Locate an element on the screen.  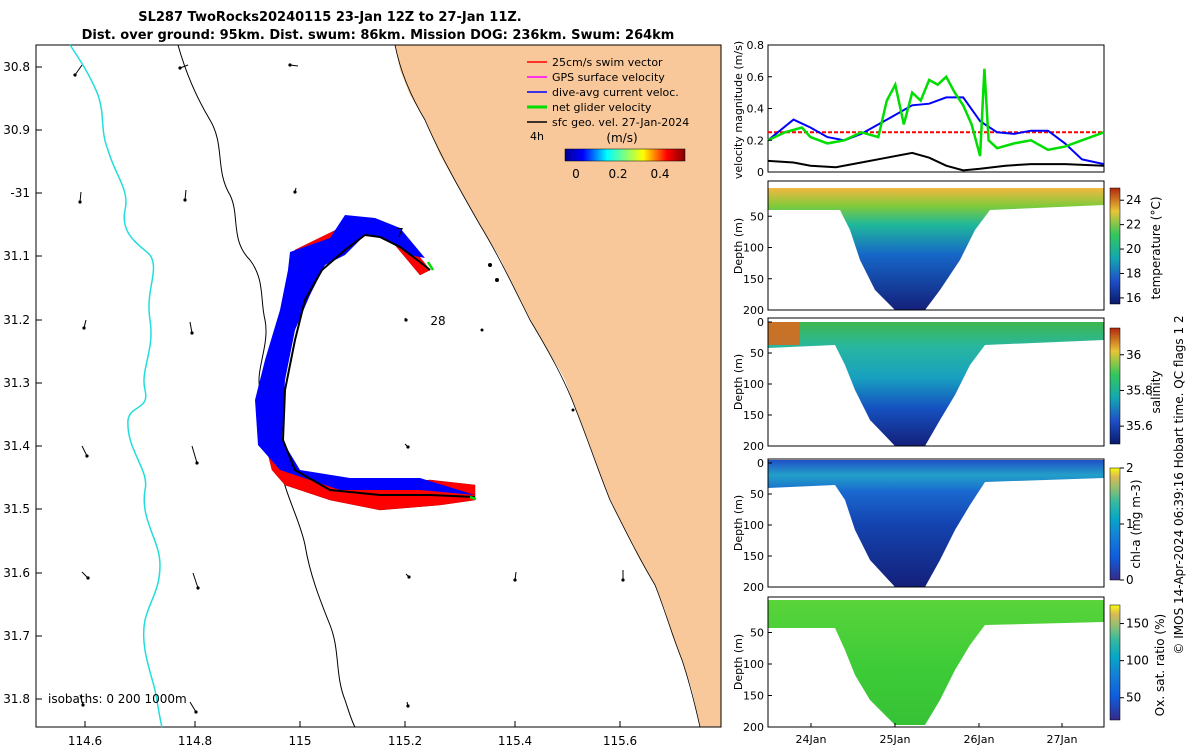
temperature-colorbar is located at coordinates (1115, 246).